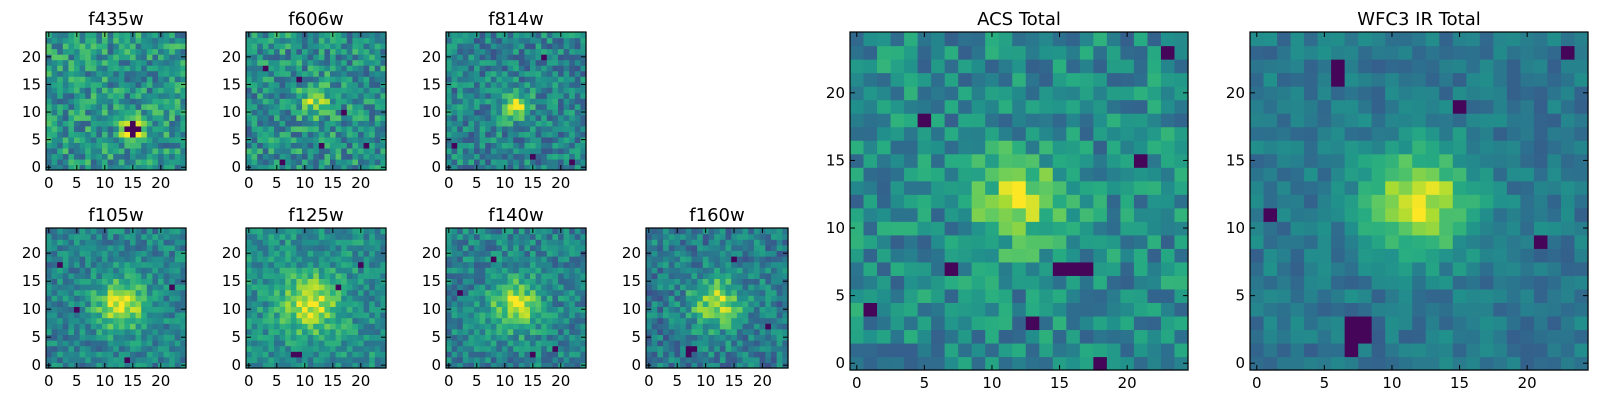 The image size is (1600, 400). I want to click on x-tick-label: 15, so click(733, 381).